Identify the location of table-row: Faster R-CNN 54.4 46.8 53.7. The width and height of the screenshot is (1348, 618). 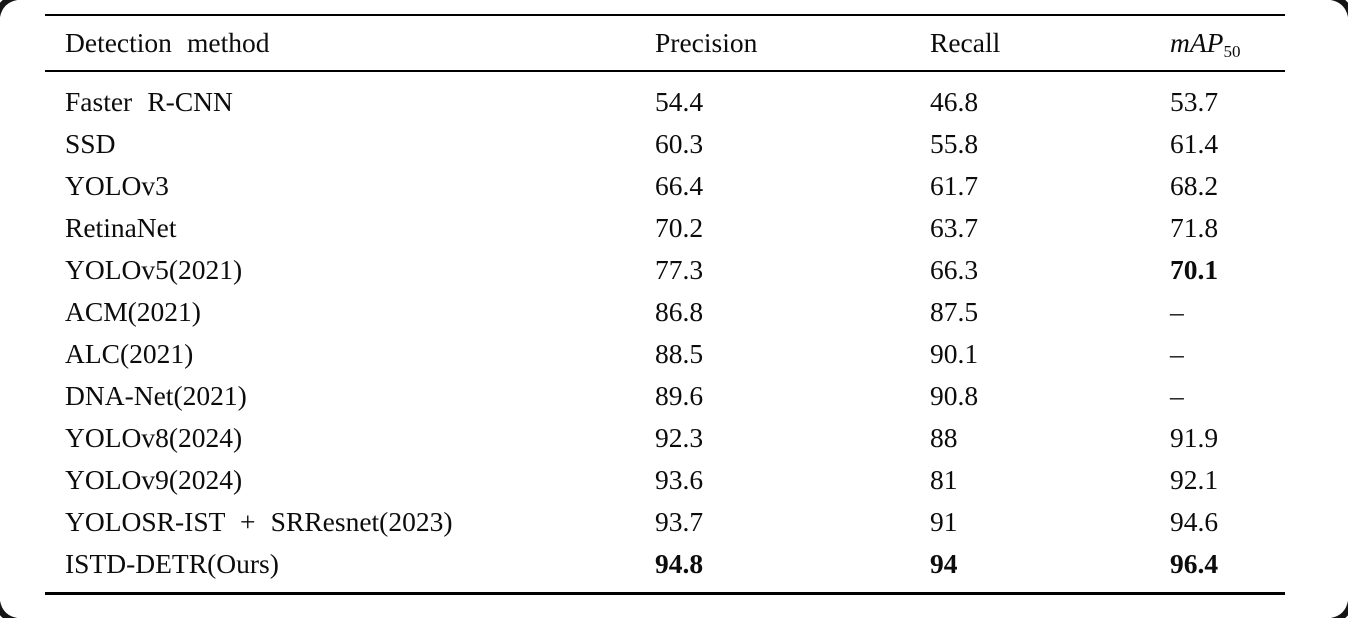
(665, 97).